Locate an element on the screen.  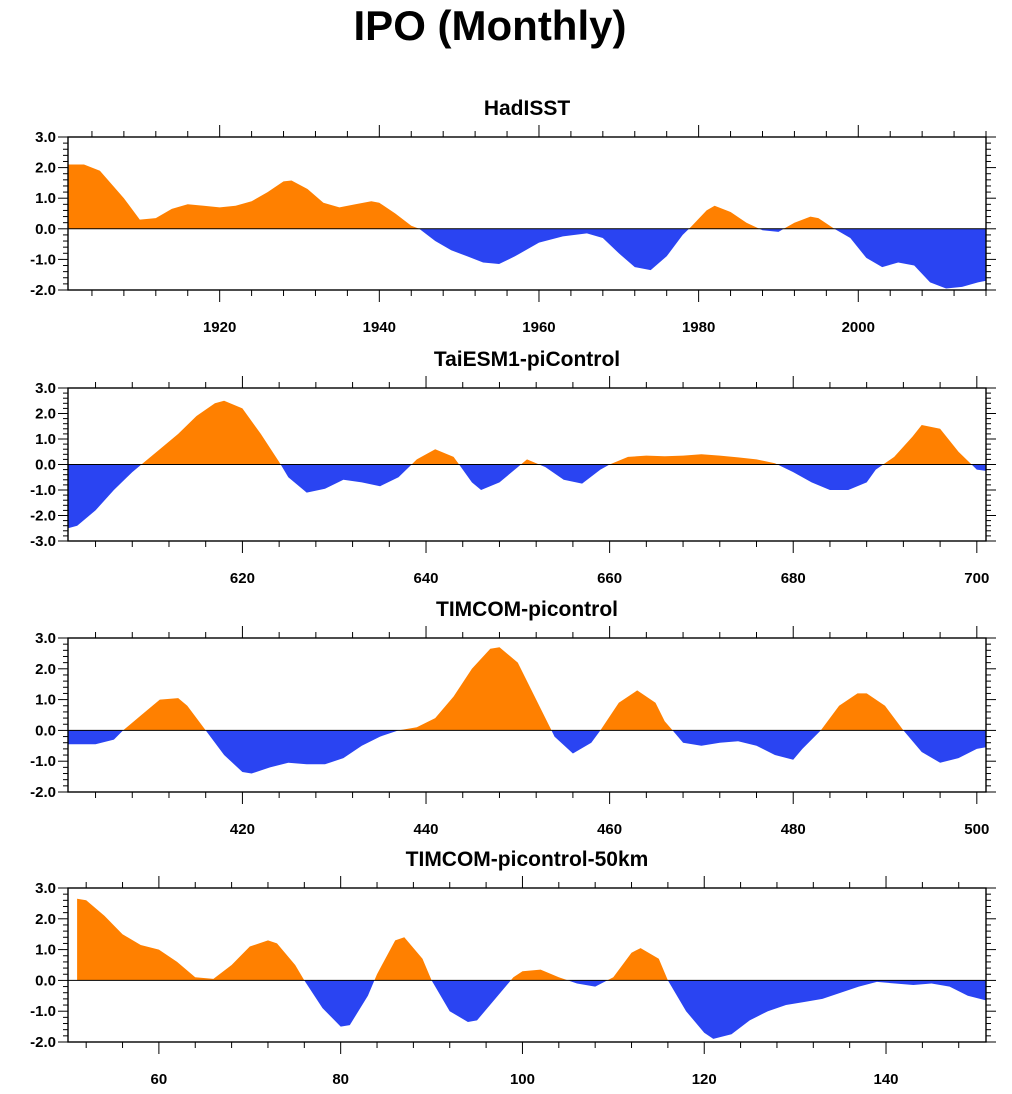
x-tick-label: 460 is located at coordinates (609, 829).